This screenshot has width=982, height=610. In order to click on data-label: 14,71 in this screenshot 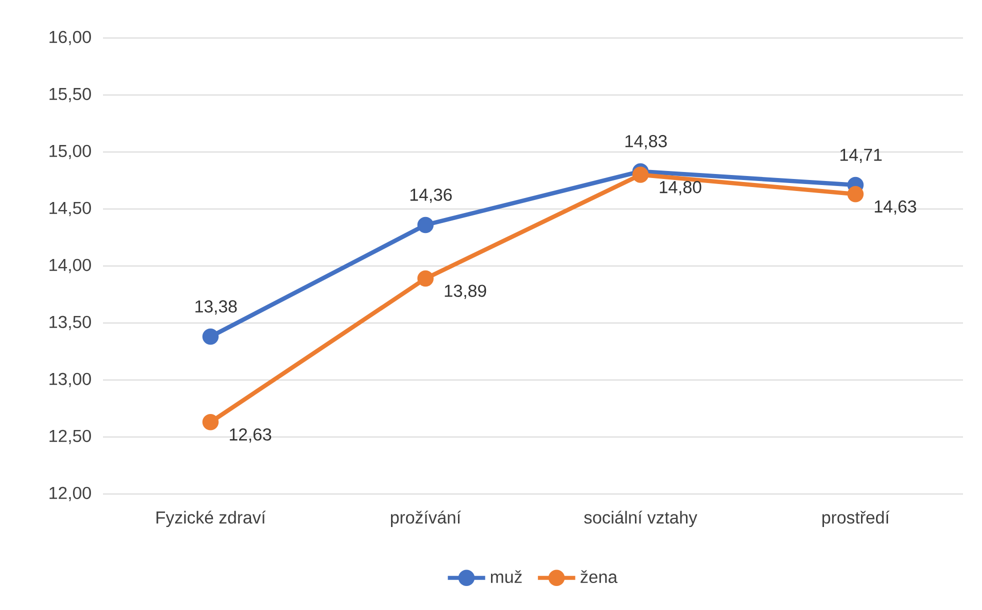, I will do `click(861, 156)`.